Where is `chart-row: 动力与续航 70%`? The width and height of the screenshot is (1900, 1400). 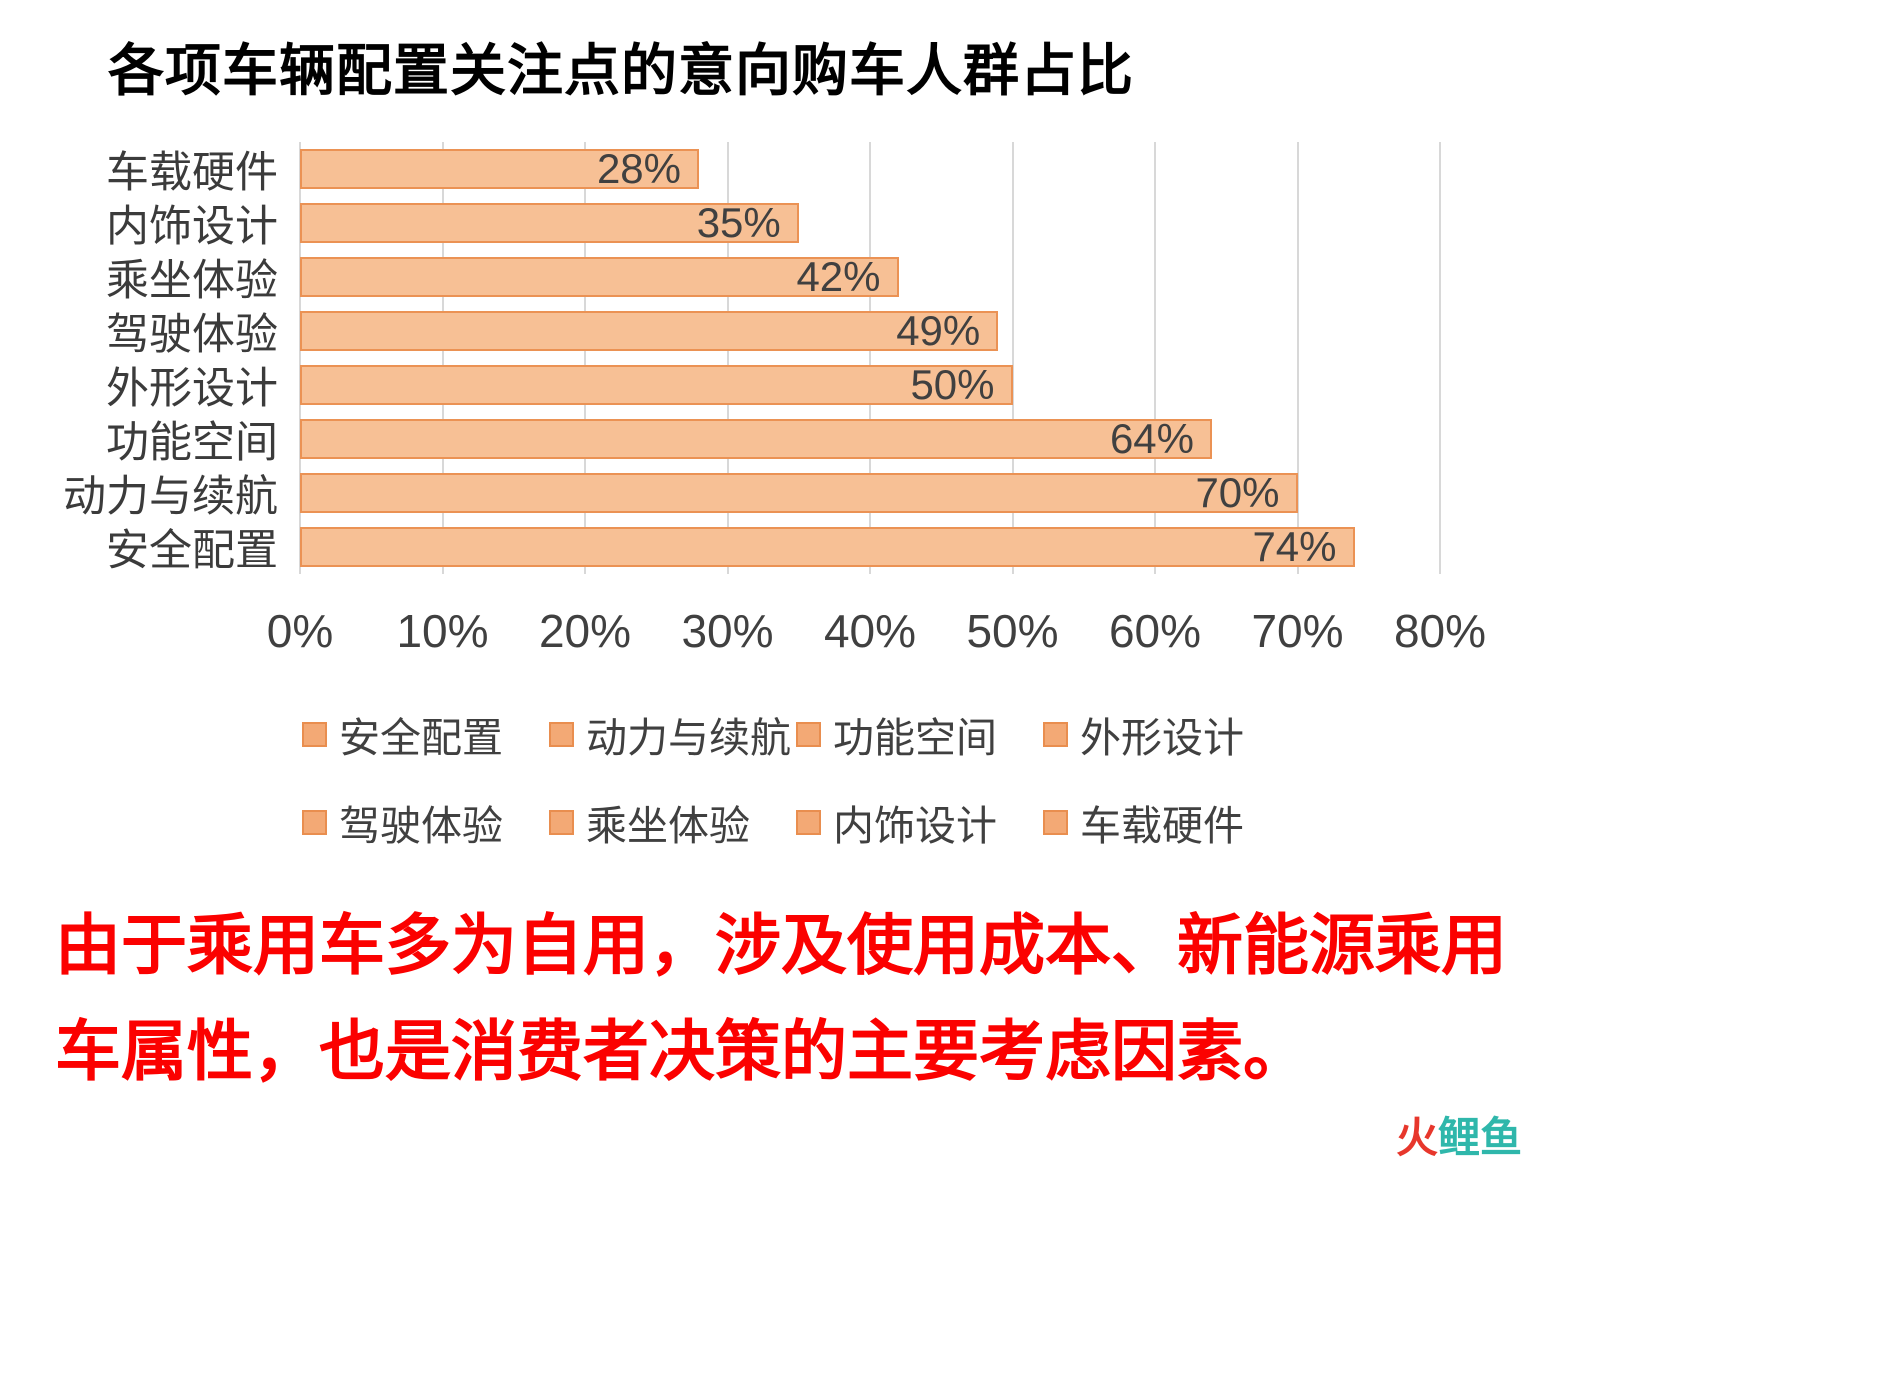
chart-row: 动力与续航 70% is located at coordinates (730, 493).